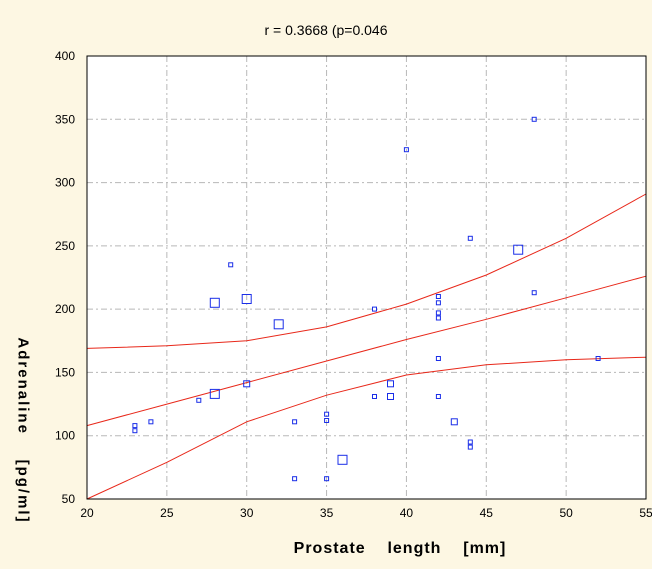  I want to click on x-tick-label: 35, so click(327, 513).